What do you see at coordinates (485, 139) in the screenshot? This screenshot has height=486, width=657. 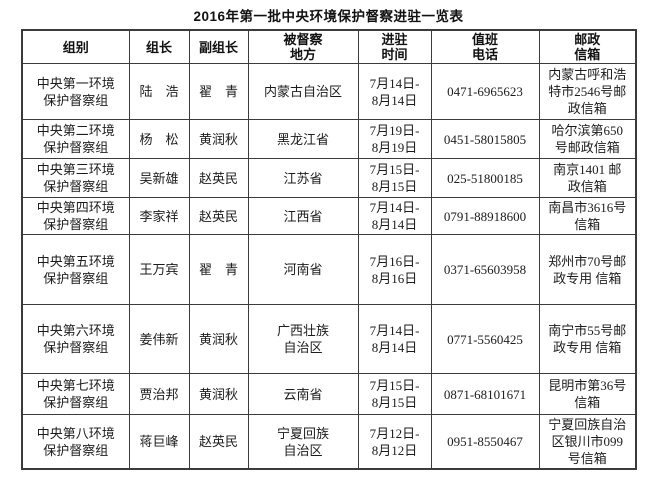 I see `phone-cell: 0451-58015805` at bounding box center [485, 139].